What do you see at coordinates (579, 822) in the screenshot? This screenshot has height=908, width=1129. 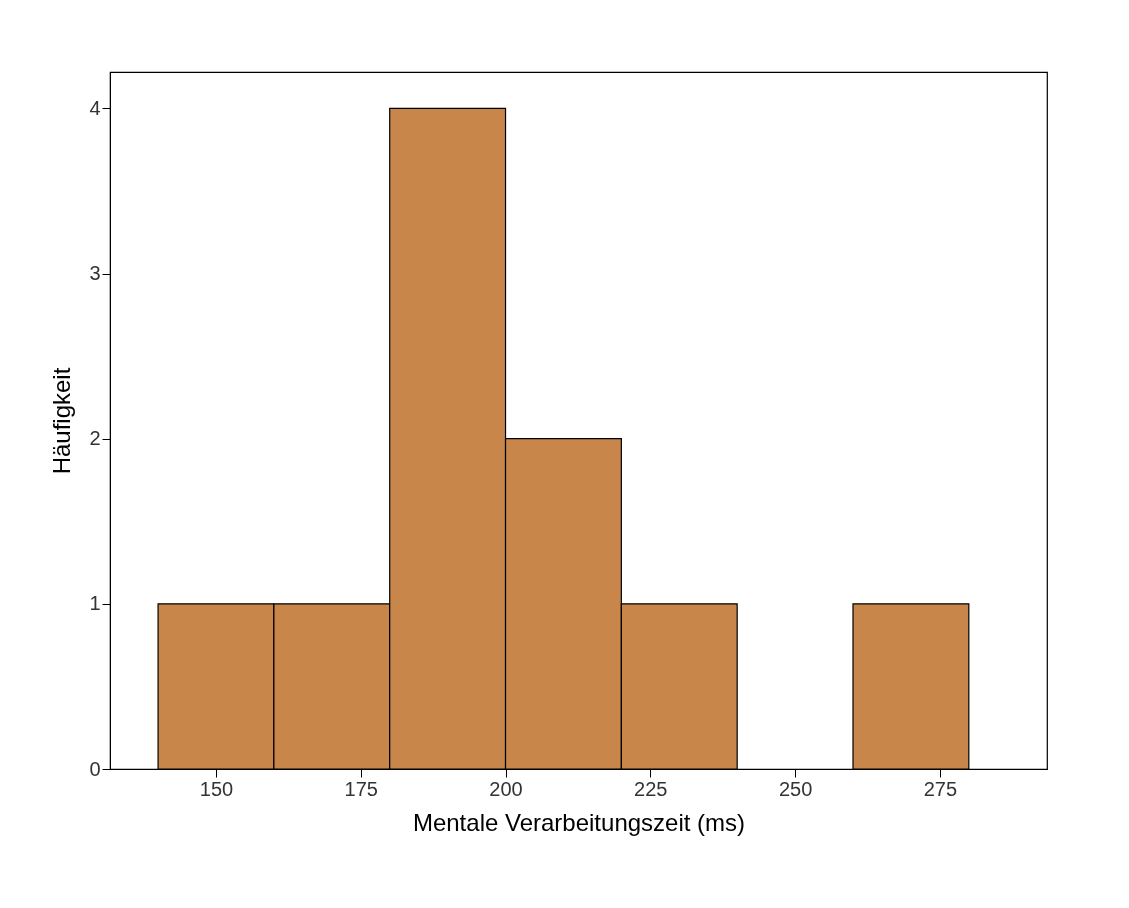 I see `x-axis-title: Mentale Verarbeitungszeit (ms)` at bounding box center [579, 822].